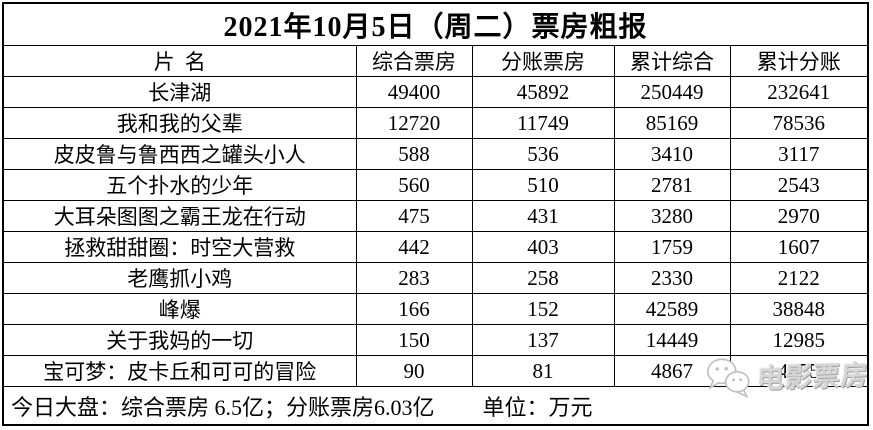 This screenshot has height=430, width=873. Describe the element at coordinates (798, 61) in the screenshot. I see `column-header-cume-split: 累计分账` at that location.